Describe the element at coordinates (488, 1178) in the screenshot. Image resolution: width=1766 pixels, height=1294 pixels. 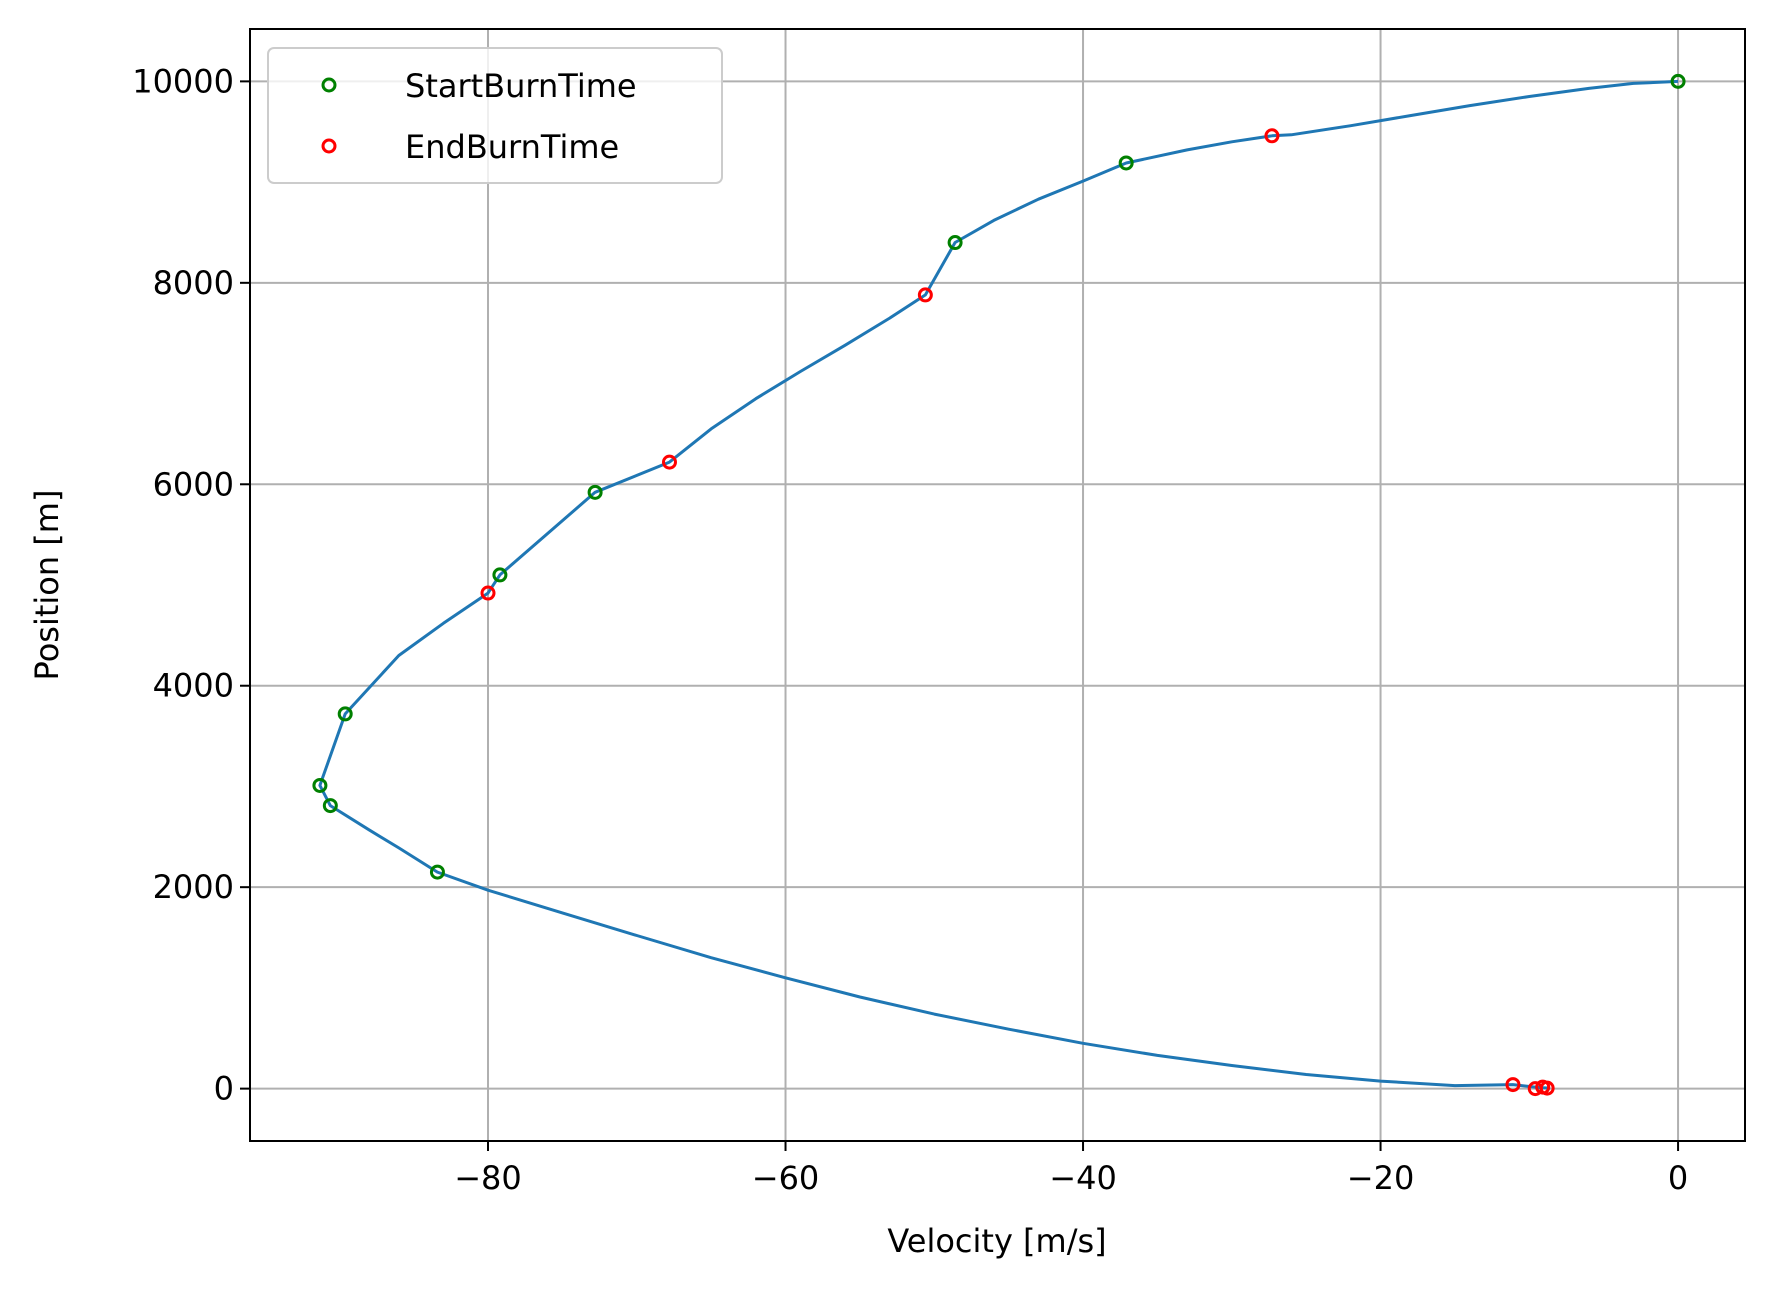
I see `x-tick-label: −80` at that location.